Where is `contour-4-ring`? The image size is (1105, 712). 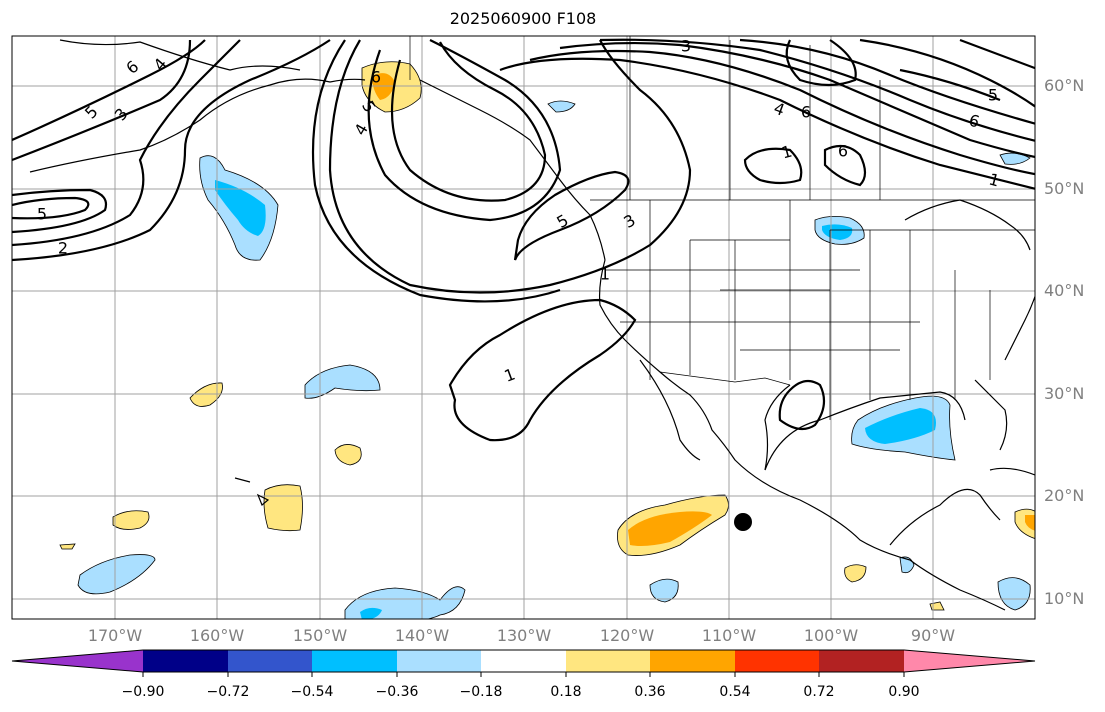
contour-4-ring is located at coordinates (468, 121).